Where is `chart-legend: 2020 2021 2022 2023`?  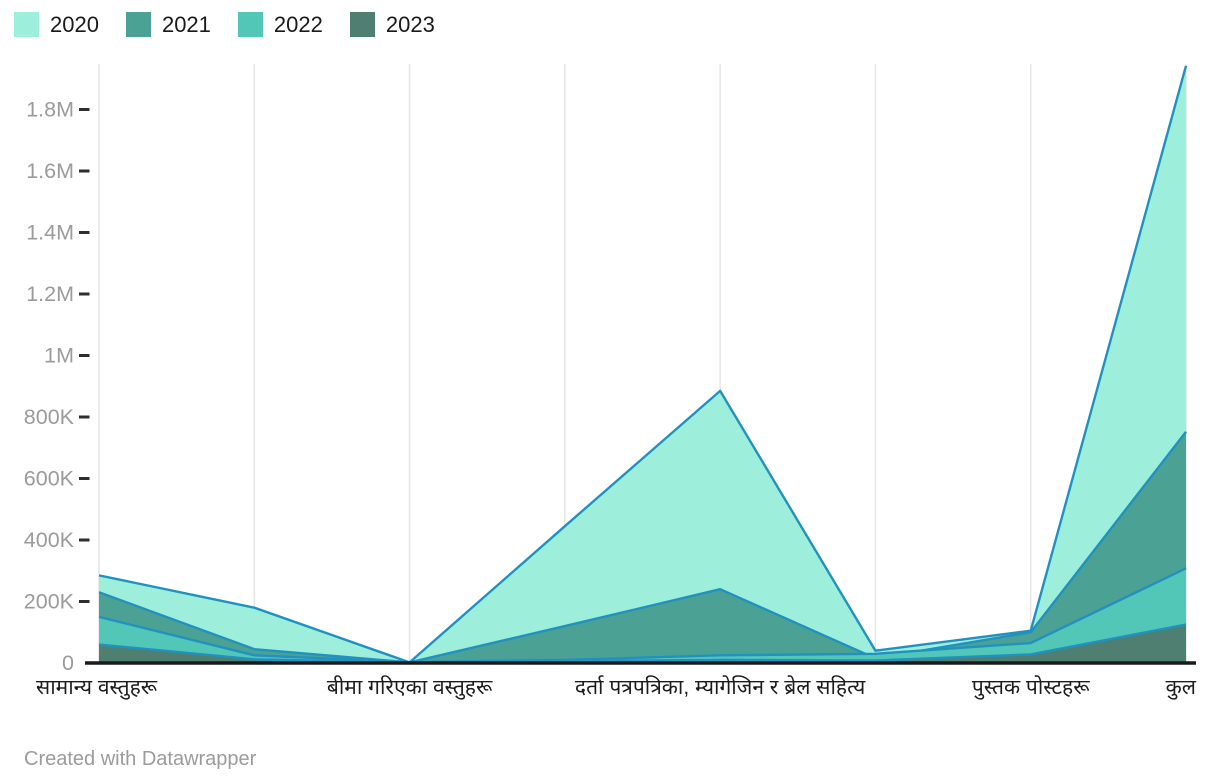
chart-legend: 2020 2021 2022 2023 is located at coordinates (224, 24).